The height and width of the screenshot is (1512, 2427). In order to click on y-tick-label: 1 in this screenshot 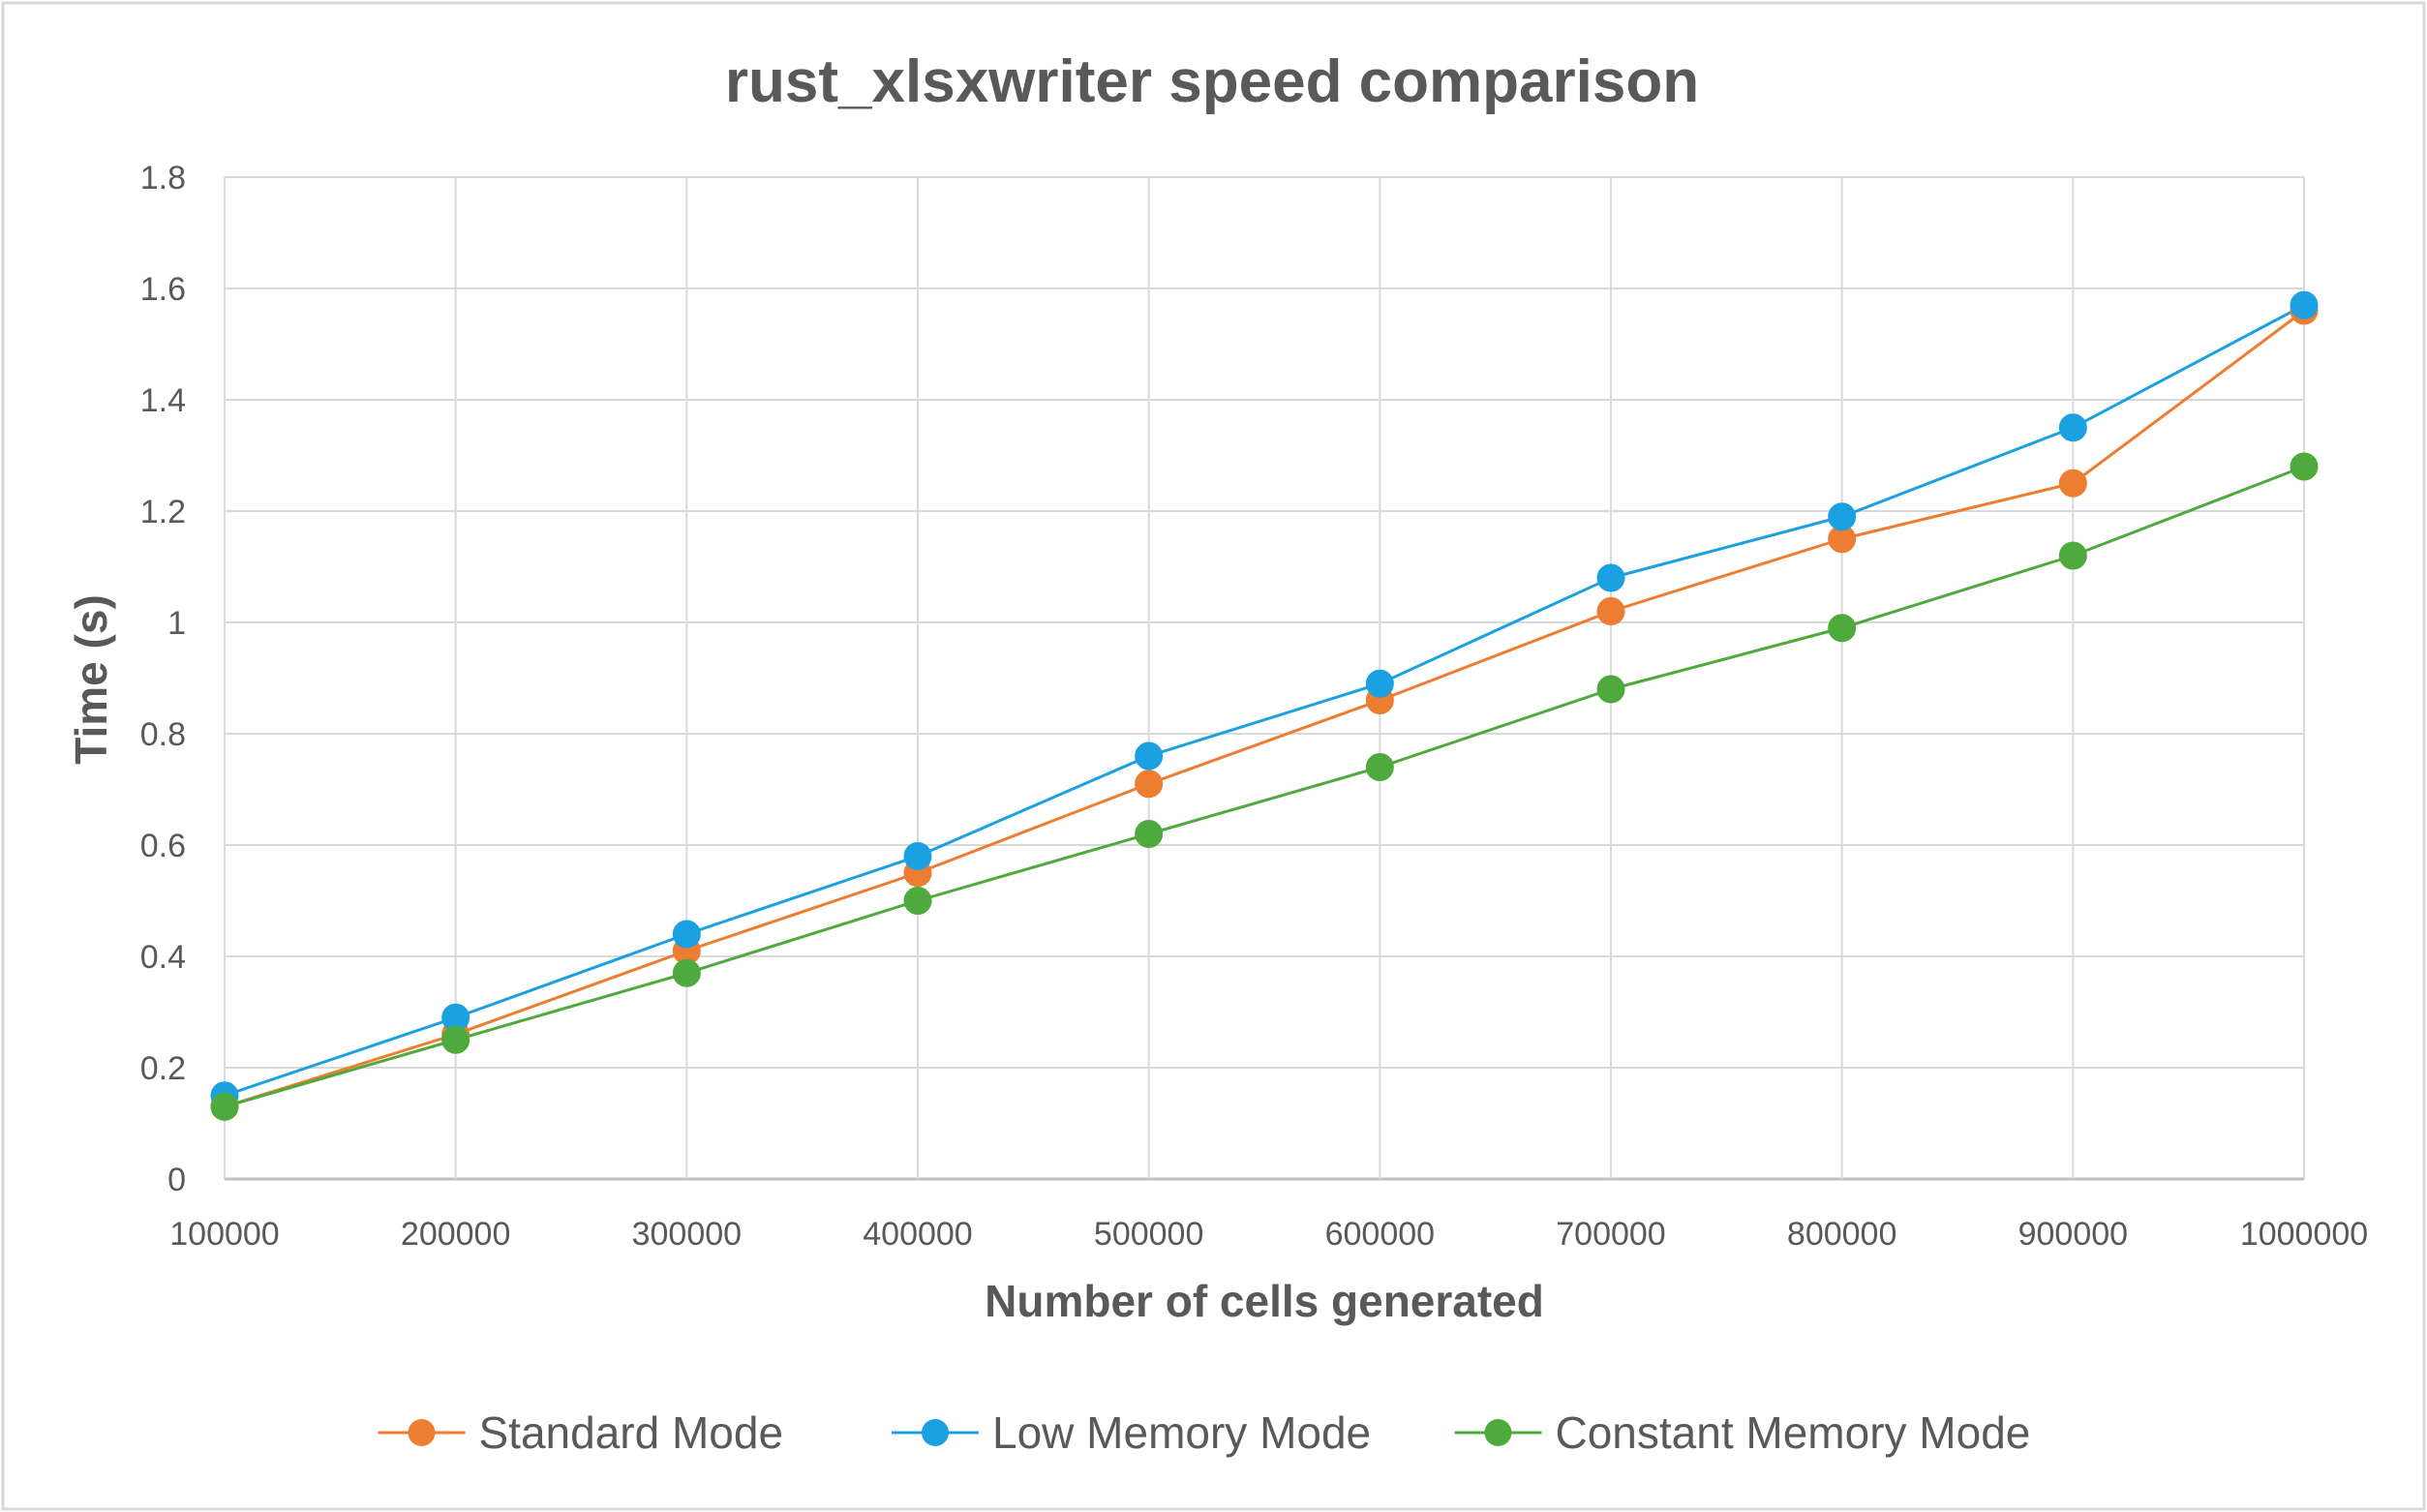, I will do `click(176, 623)`.